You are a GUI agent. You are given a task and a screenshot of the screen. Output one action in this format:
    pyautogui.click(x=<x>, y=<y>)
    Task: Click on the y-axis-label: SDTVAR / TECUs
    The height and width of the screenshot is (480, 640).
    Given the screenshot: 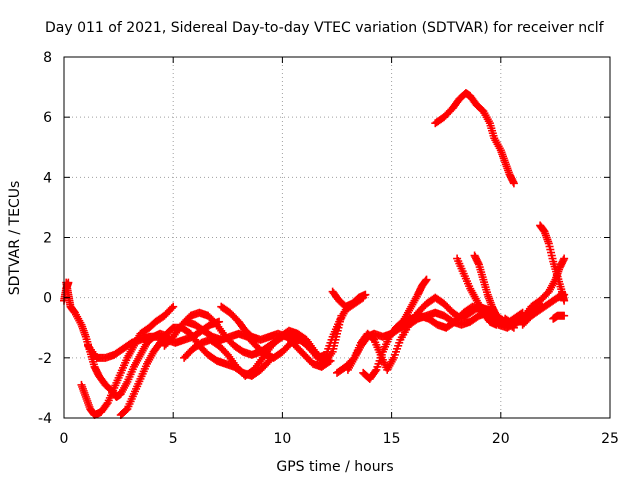 What is the action you would take?
    pyautogui.click(x=15, y=238)
    